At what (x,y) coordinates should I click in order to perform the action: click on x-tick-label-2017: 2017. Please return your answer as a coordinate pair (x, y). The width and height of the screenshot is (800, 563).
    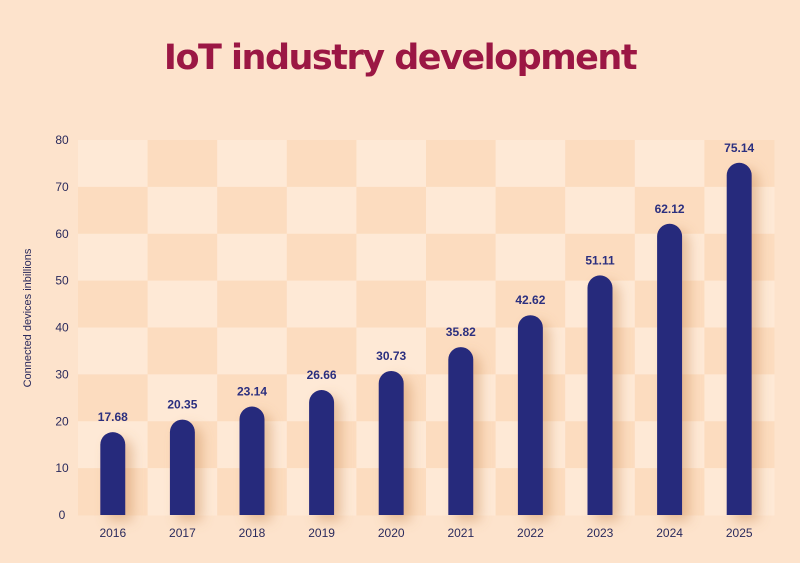
    Looking at the image, I should click on (182, 533).